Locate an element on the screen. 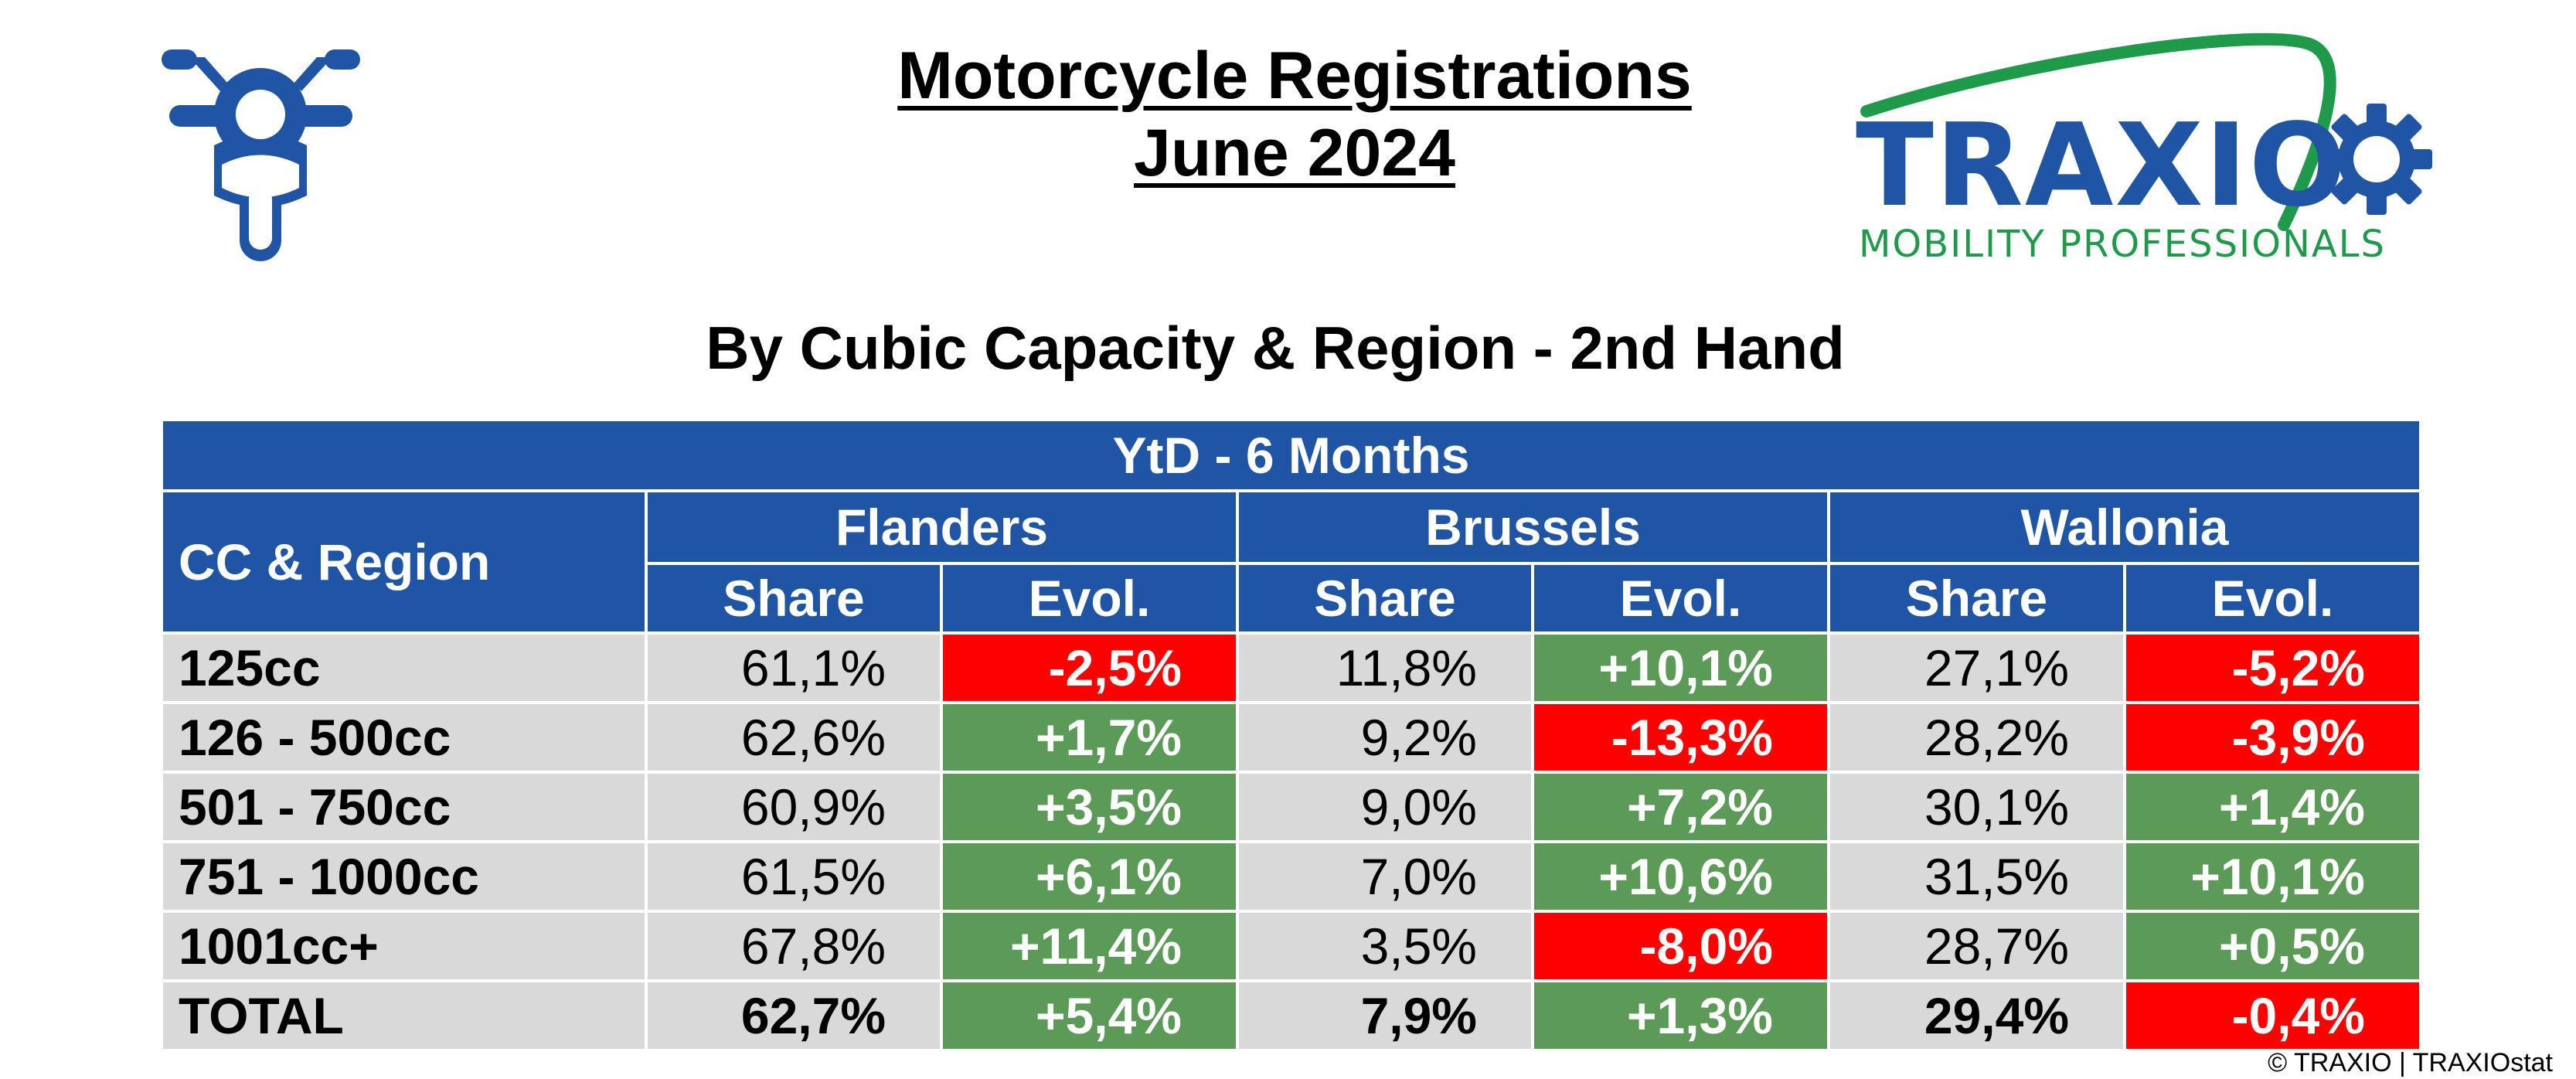 The width and height of the screenshot is (2576, 1079). brussels-evol: +1,3% is located at coordinates (1680, 1015).